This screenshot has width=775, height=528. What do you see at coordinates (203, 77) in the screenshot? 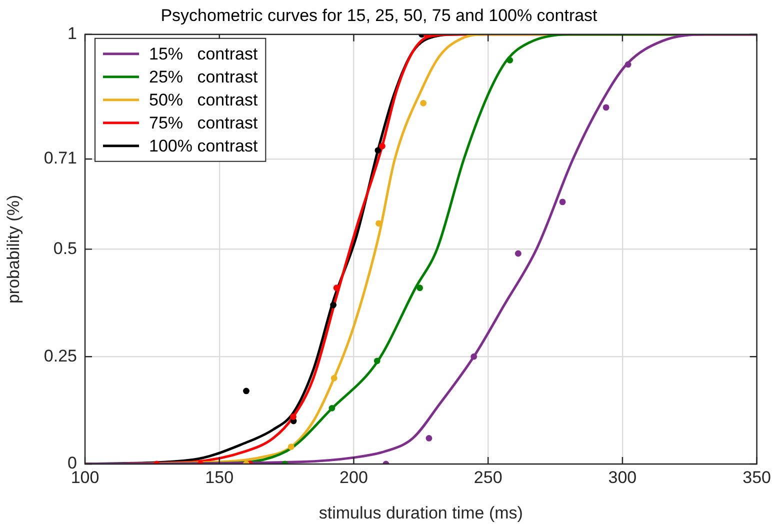
I see `legend-label: 25% contrast` at bounding box center [203, 77].